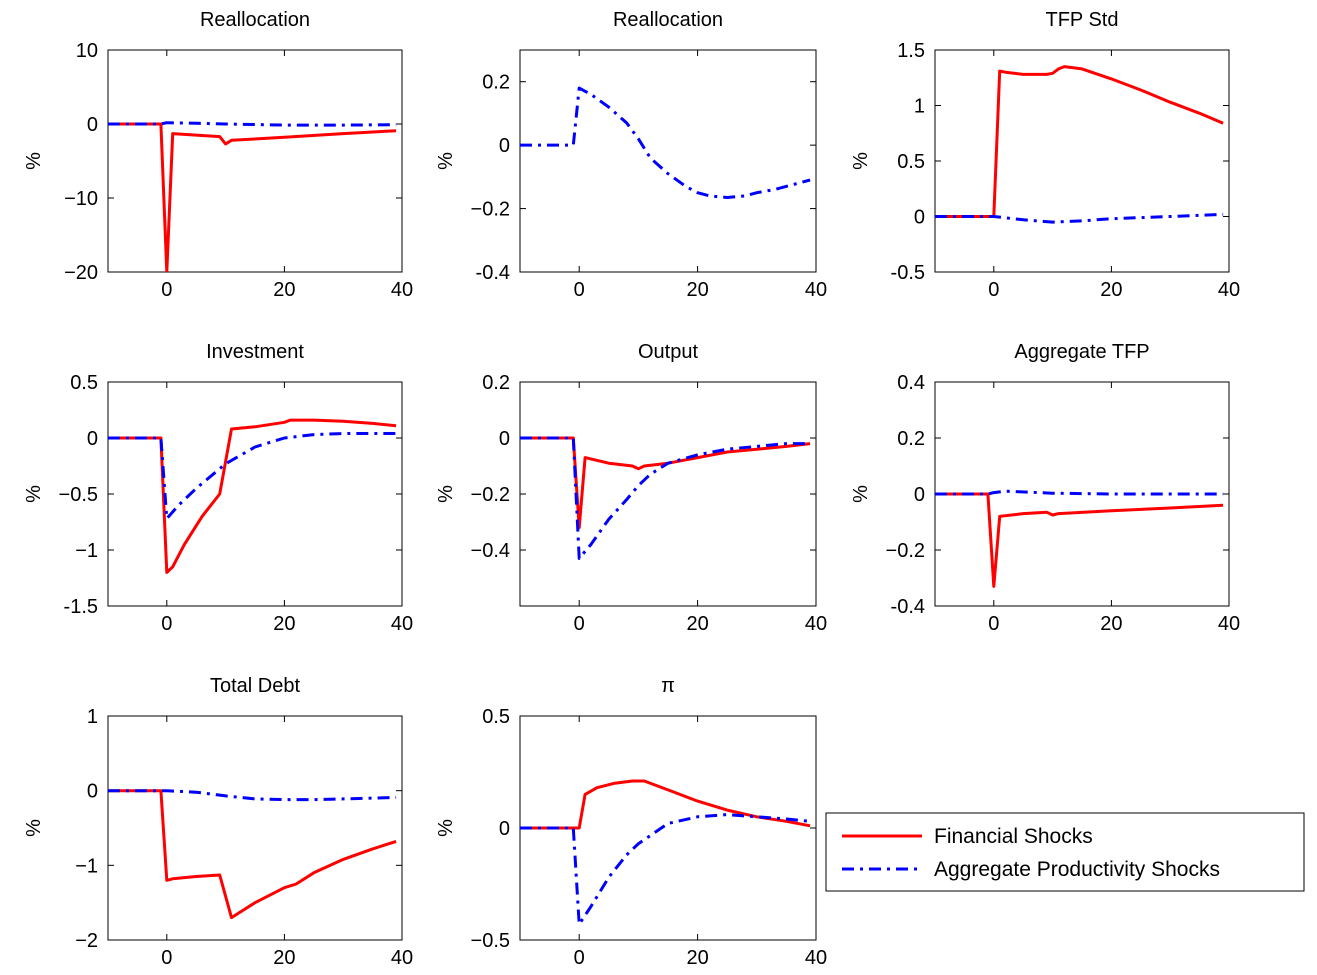 Image resolution: width=1317 pixels, height=975 pixels. Describe the element at coordinates (255, 686) in the screenshot. I see `subplot-title: Total Debt` at that location.